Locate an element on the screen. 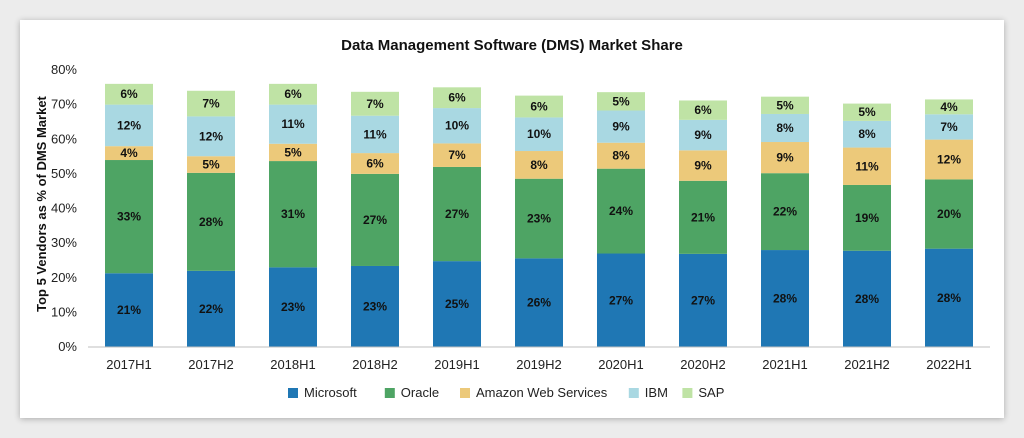  legend-label: IBM is located at coordinates (656, 392).